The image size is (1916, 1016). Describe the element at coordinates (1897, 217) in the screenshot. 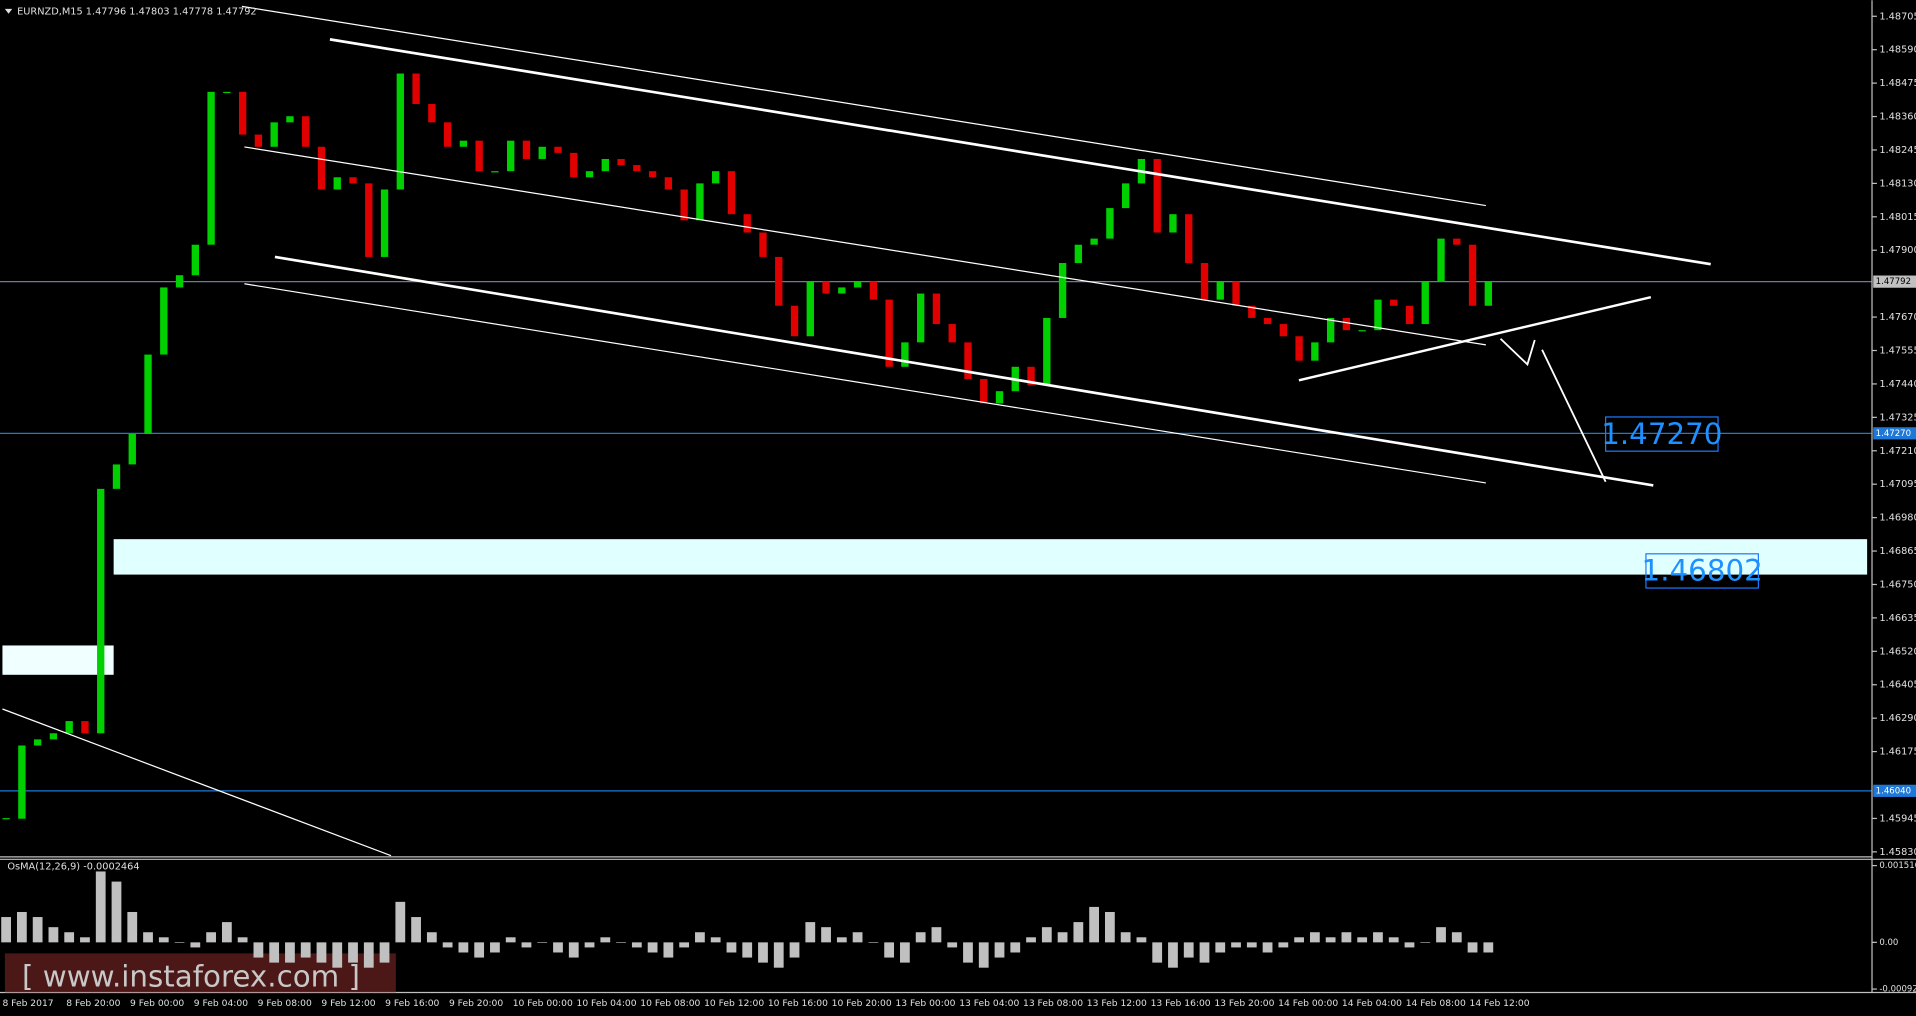

I see `y-tick-label: 1.48015` at that location.